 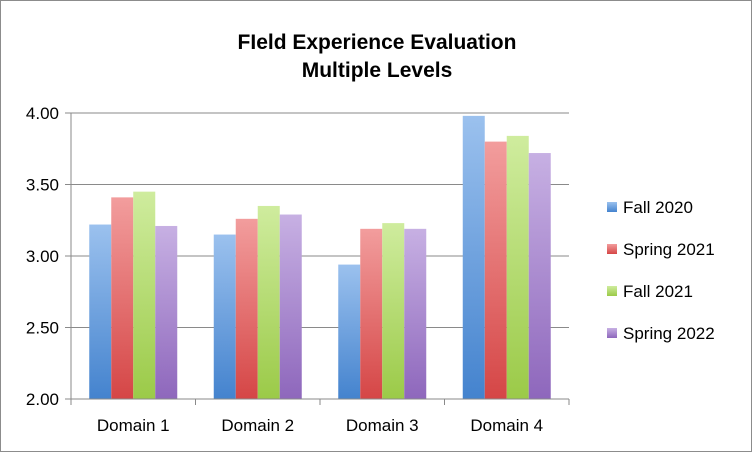 I want to click on legend: Fall 2020 Spring 2021 Fall 2021 Spring 2022, so click(x=661, y=270).